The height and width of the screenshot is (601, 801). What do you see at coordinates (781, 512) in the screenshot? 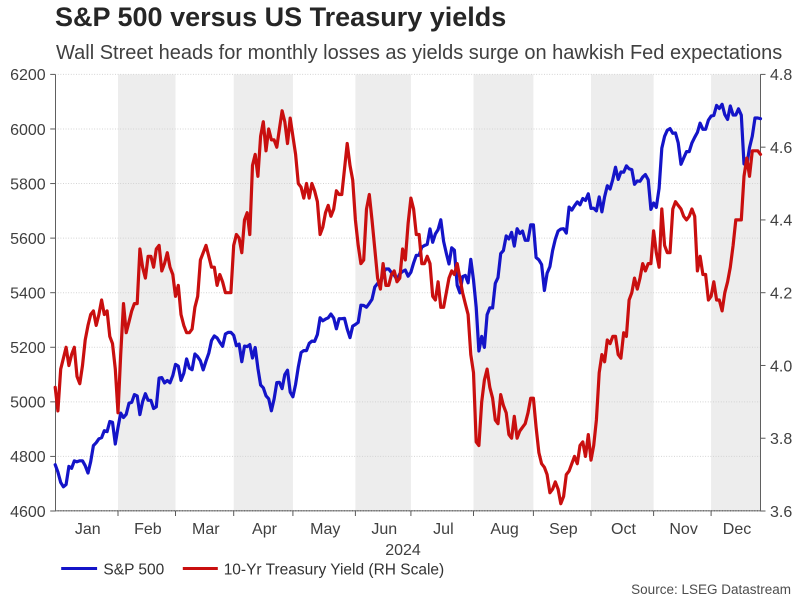
I see `svg-text: 3.6` at bounding box center [781, 512].